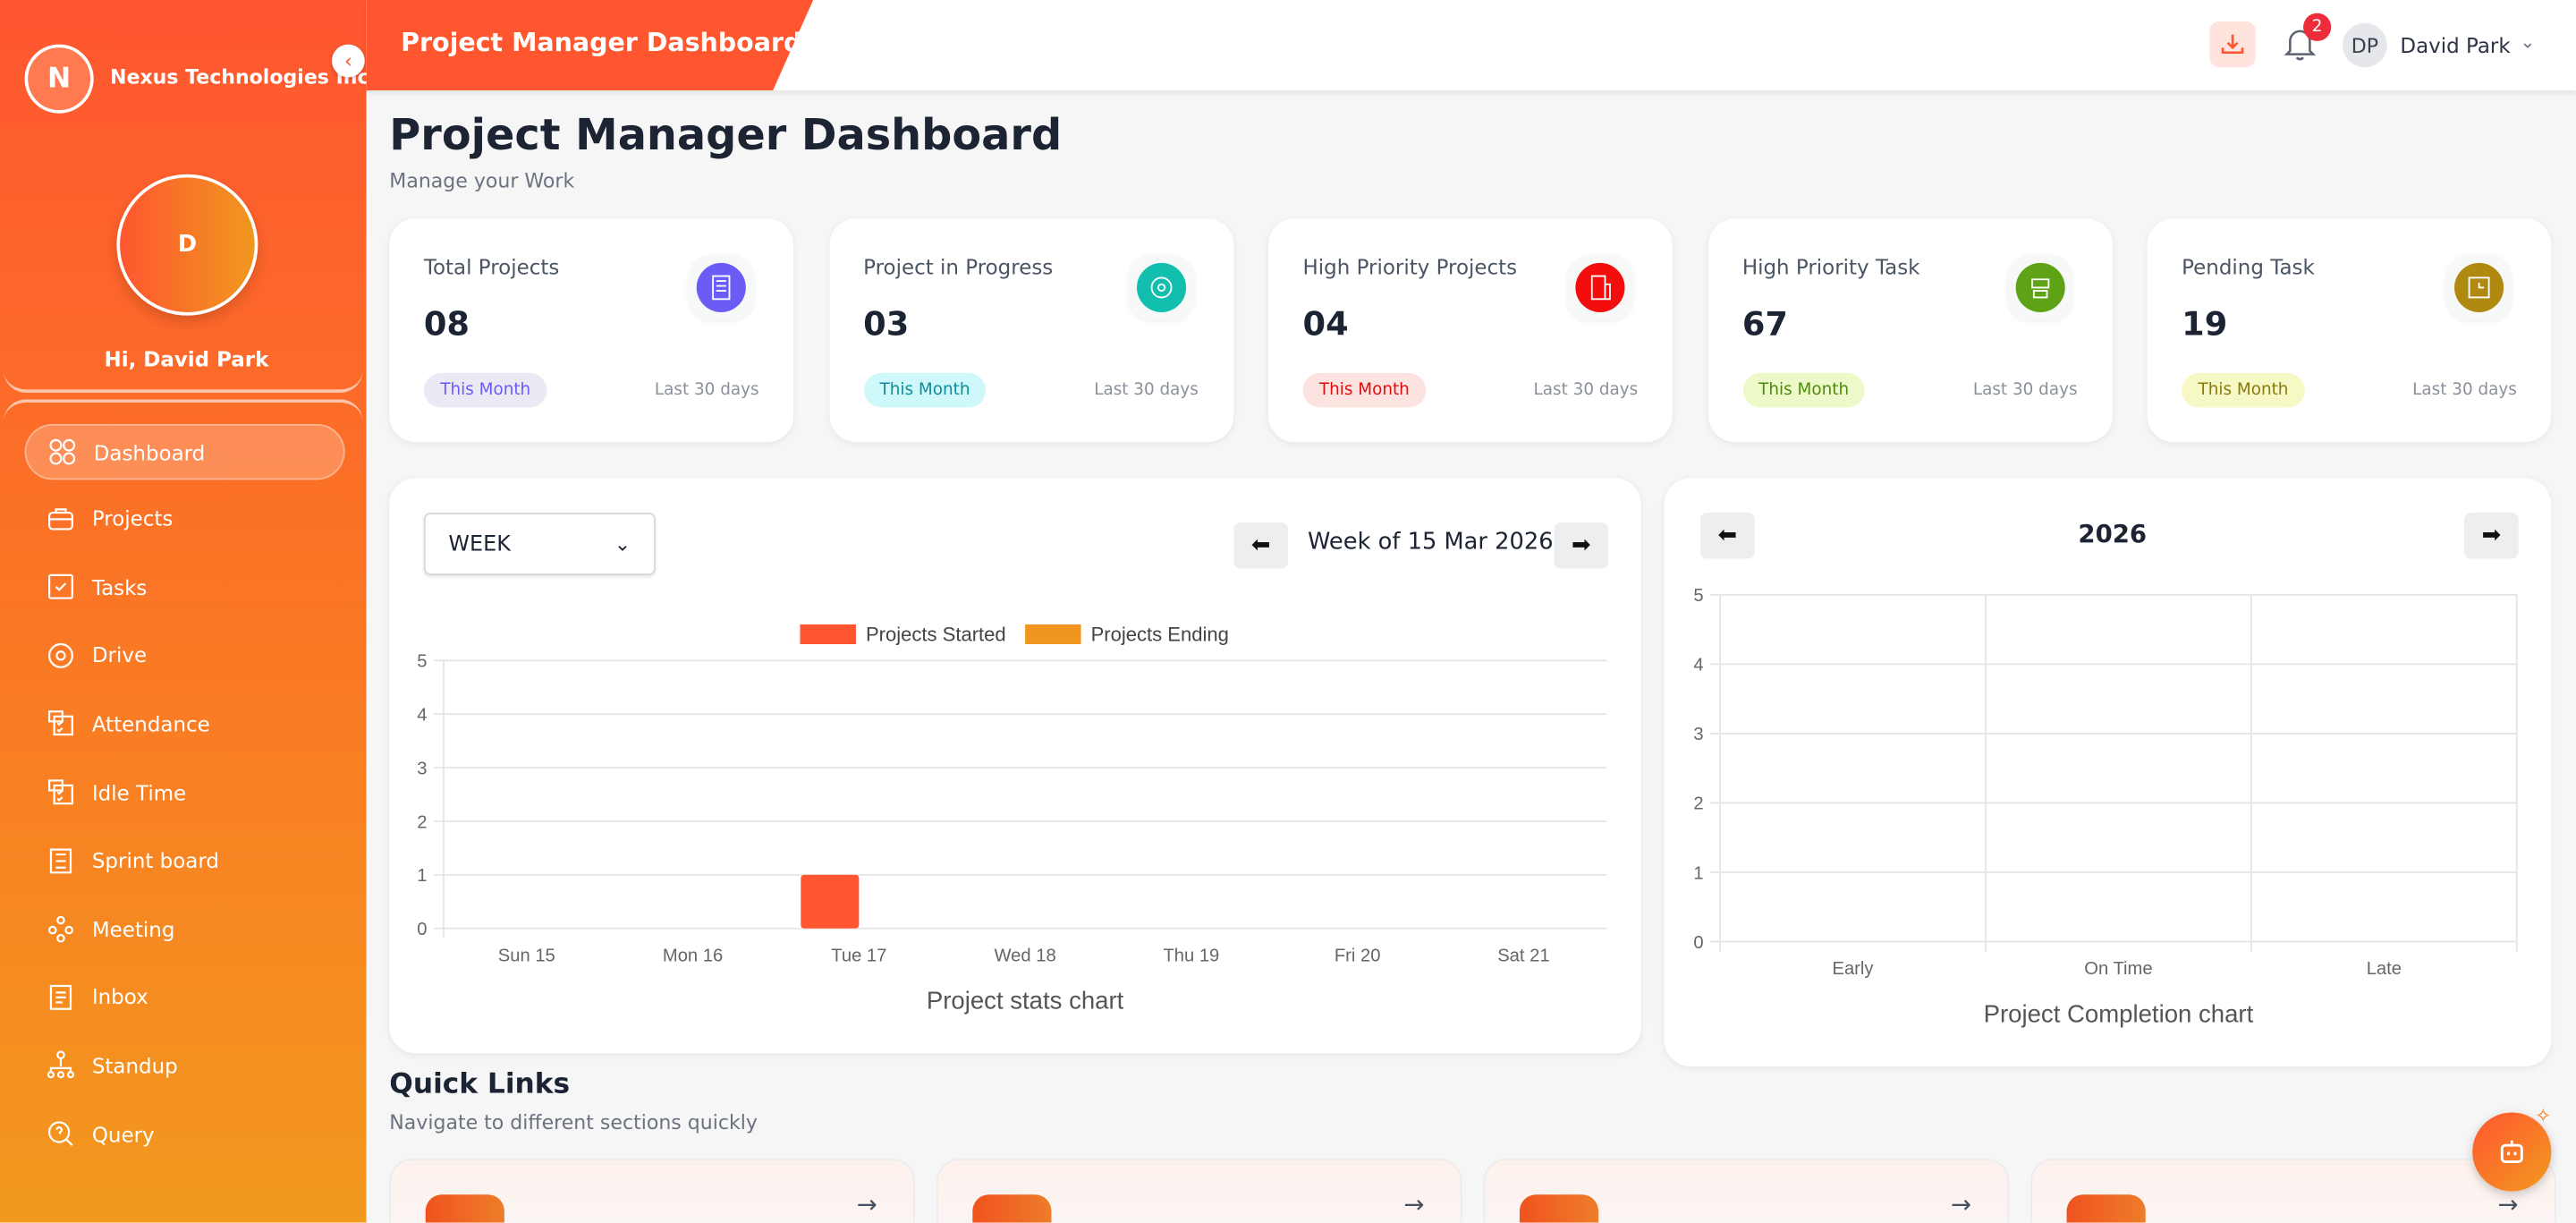  Describe the element at coordinates (480, 1084) in the screenshot. I see `quick-links-title: Quick Links` at that location.